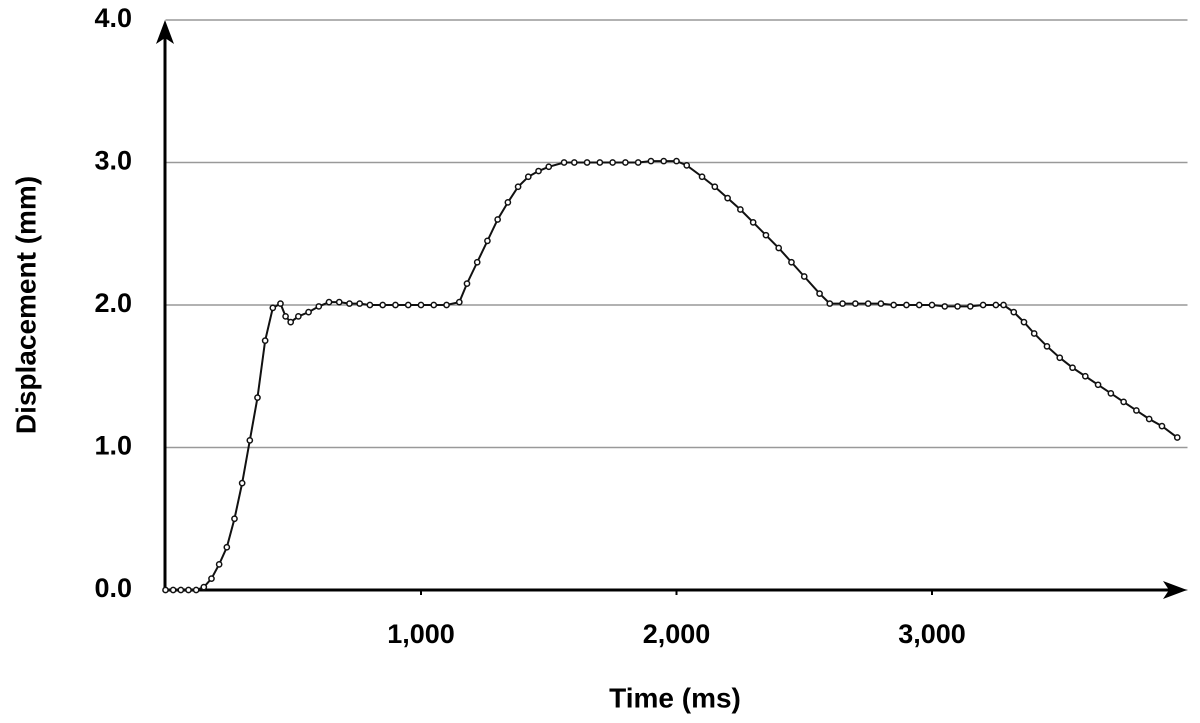 This screenshot has width=1200, height=723. Describe the element at coordinates (421, 634) in the screenshot. I see `x-tick-label: 1,000` at that location.